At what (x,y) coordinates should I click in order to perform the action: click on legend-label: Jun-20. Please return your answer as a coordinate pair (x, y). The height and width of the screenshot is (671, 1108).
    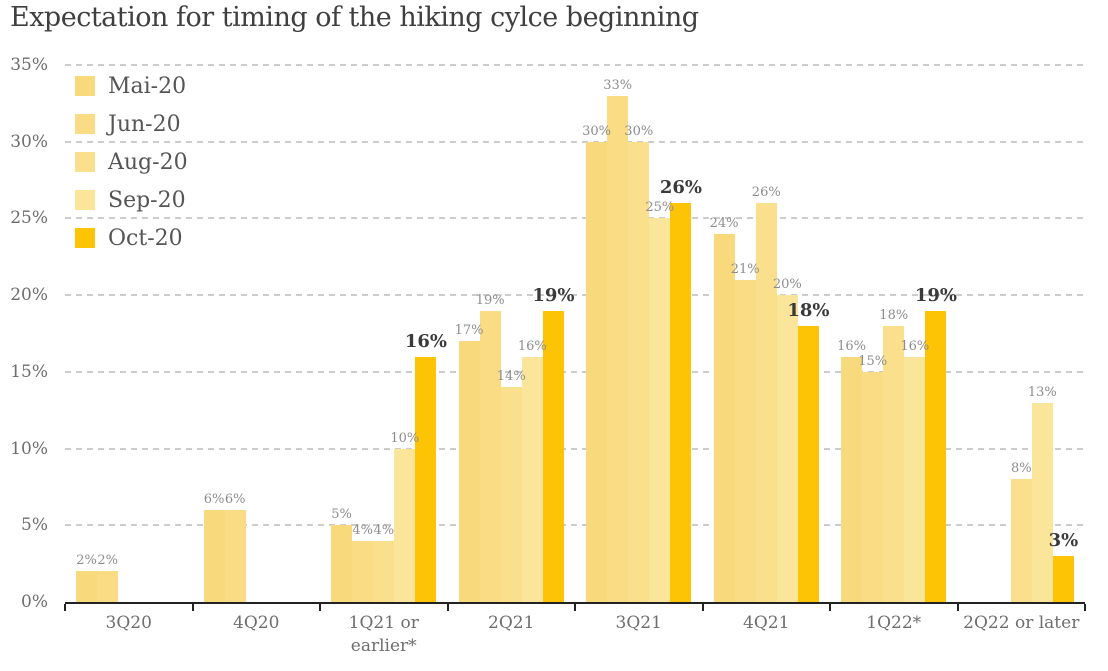
    Looking at the image, I should click on (144, 124).